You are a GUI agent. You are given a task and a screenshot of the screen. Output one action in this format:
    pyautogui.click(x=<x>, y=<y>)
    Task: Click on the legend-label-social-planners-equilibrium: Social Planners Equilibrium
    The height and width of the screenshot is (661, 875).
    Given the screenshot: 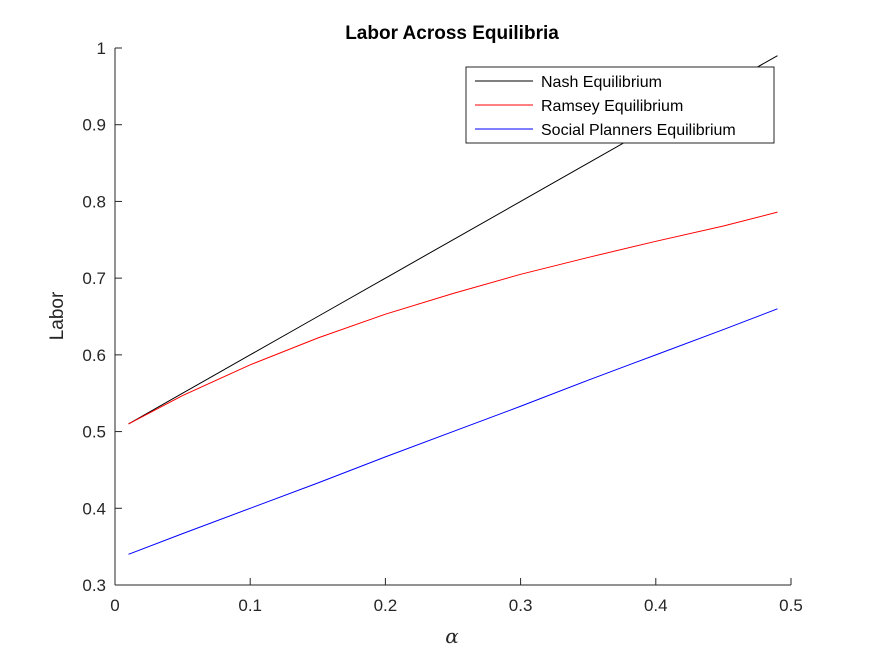 What is the action you would take?
    pyautogui.click(x=638, y=130)
    